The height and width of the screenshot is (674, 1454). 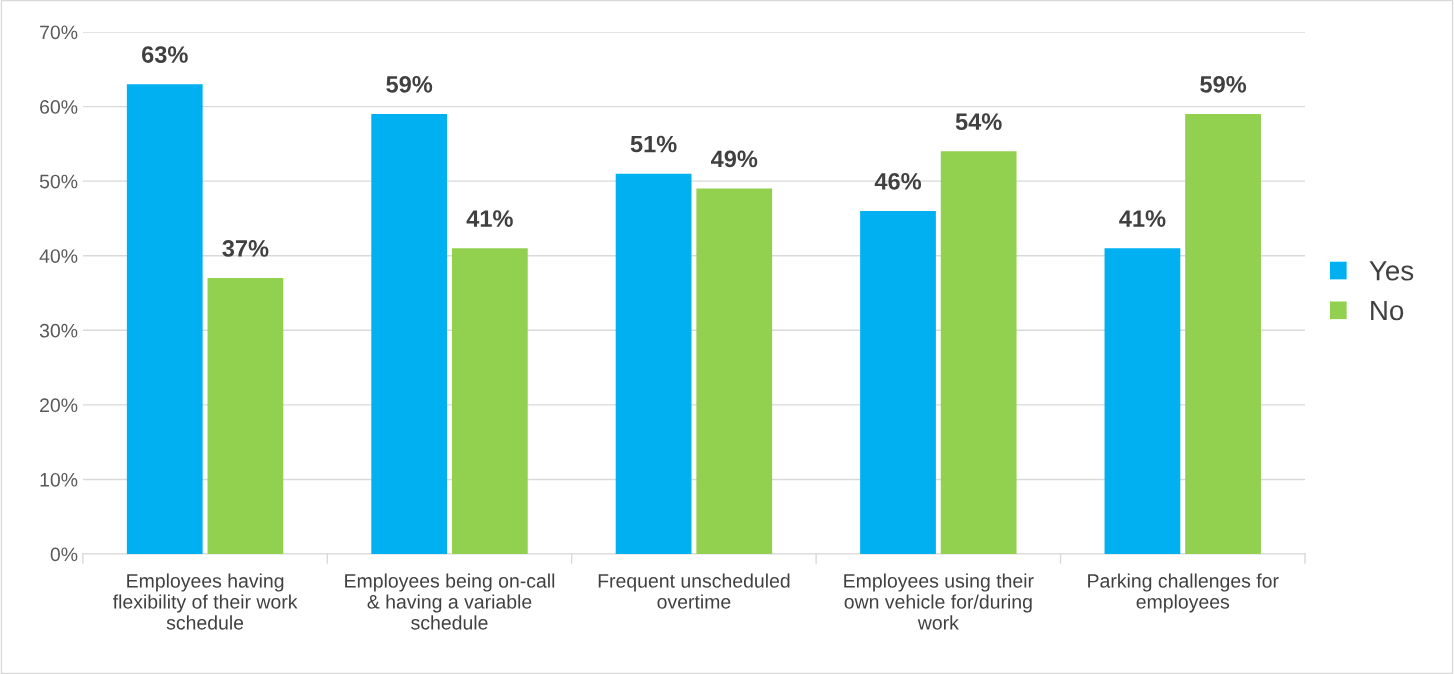 What do you see at coordinates (694, 591) in the screenshot?
I see `x-tick-label: Frequent unscheduled overtime` at bounding box center [694, 591].